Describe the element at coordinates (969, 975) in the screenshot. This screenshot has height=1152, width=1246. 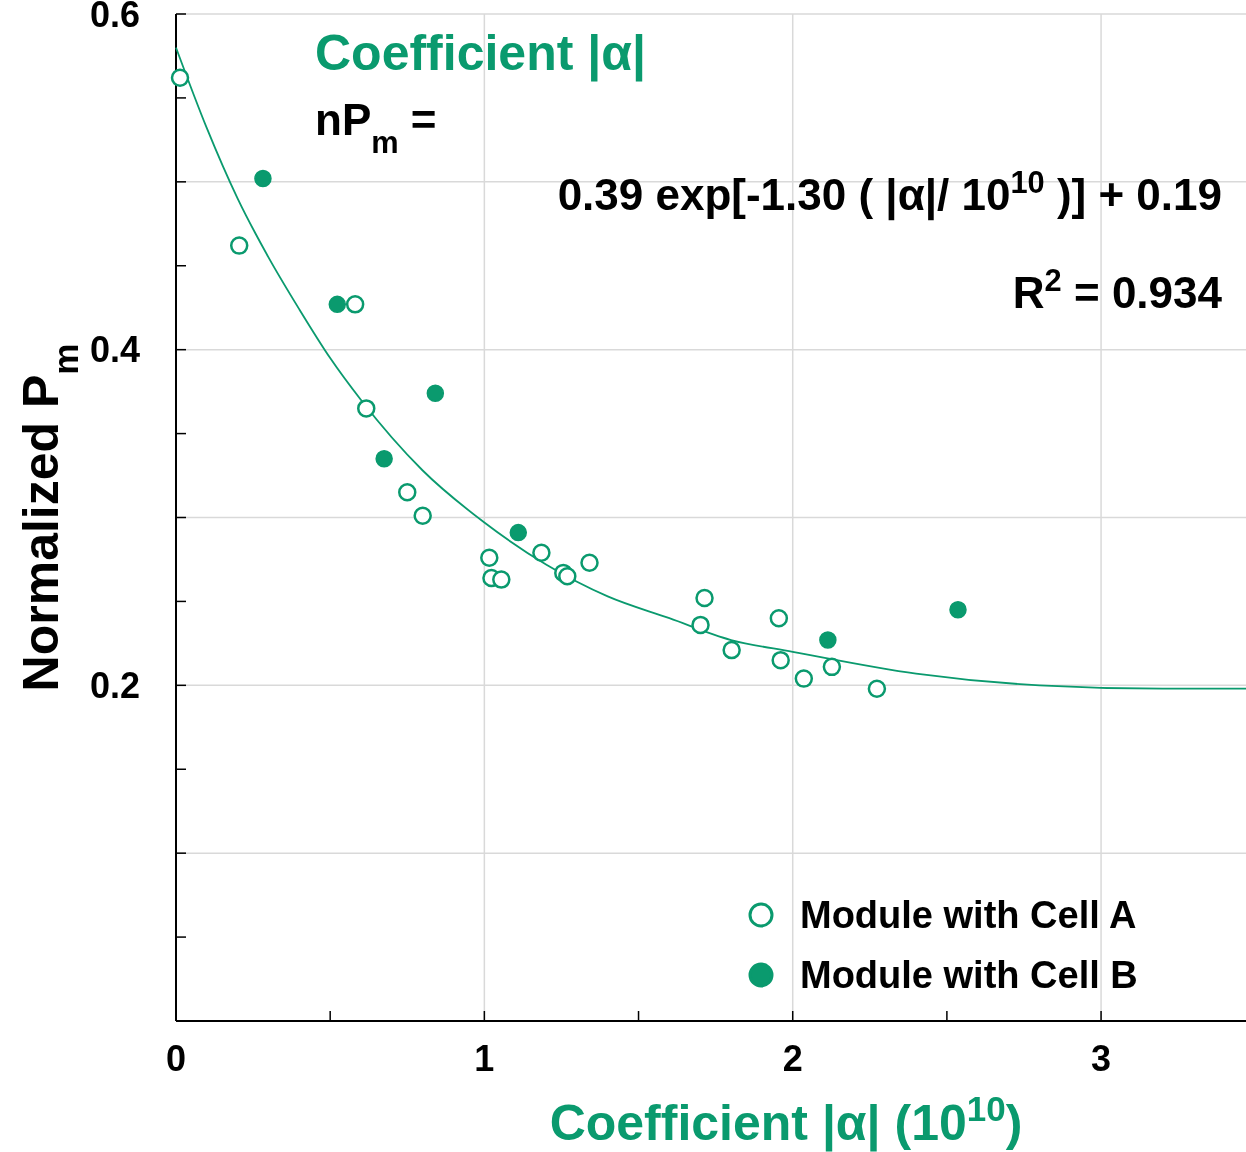
I see `legend-label: Module with Cell B` at that location.